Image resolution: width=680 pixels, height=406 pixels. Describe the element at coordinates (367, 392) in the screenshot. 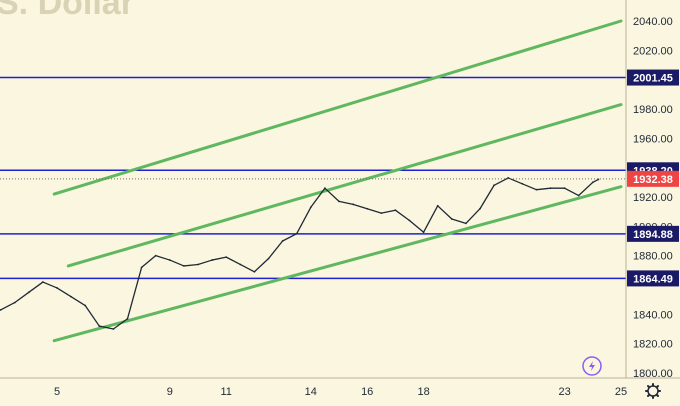

I see `x-tick-label: 16` at that location.